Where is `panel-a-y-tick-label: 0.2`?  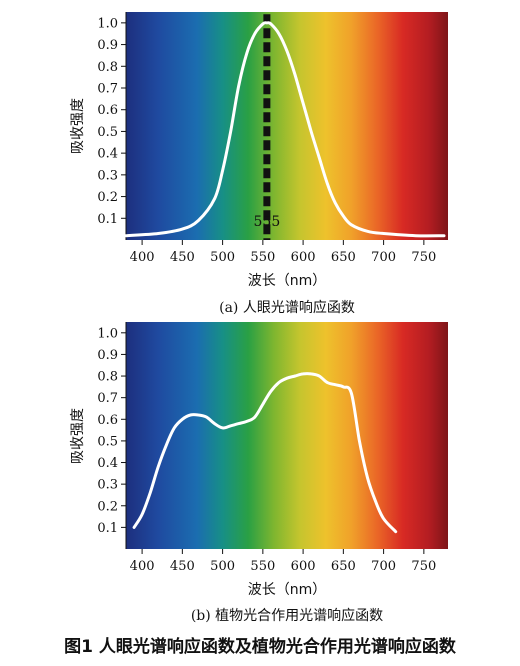
panel-a-y-tick-label: 0.2 is located at coordinates (107, 197).